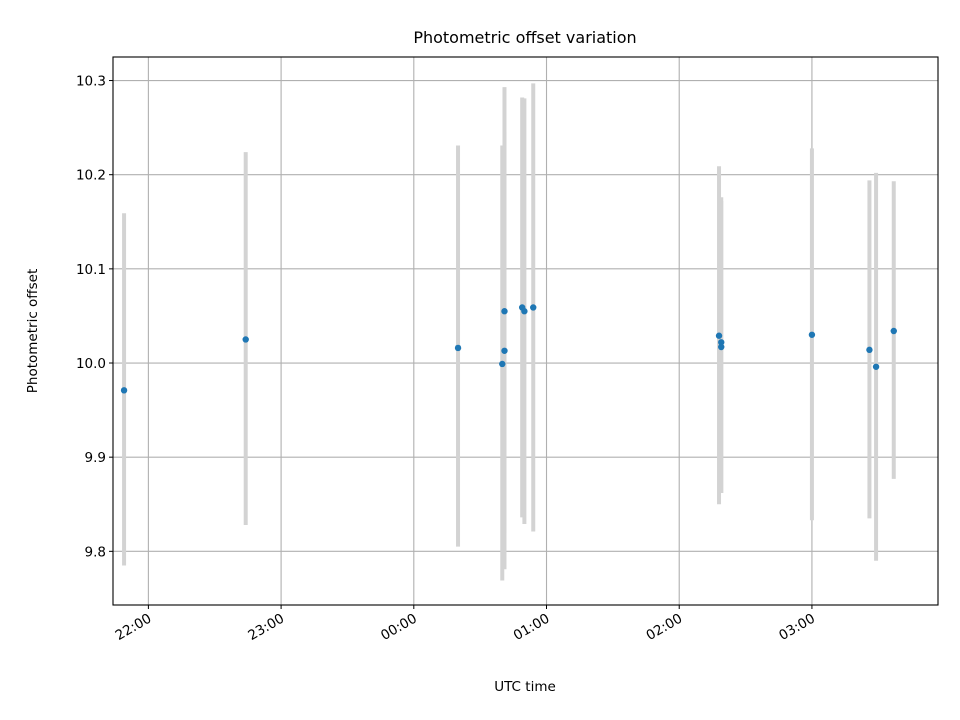  I want to click on y-tick-label: 10.2, so click(91, 176).